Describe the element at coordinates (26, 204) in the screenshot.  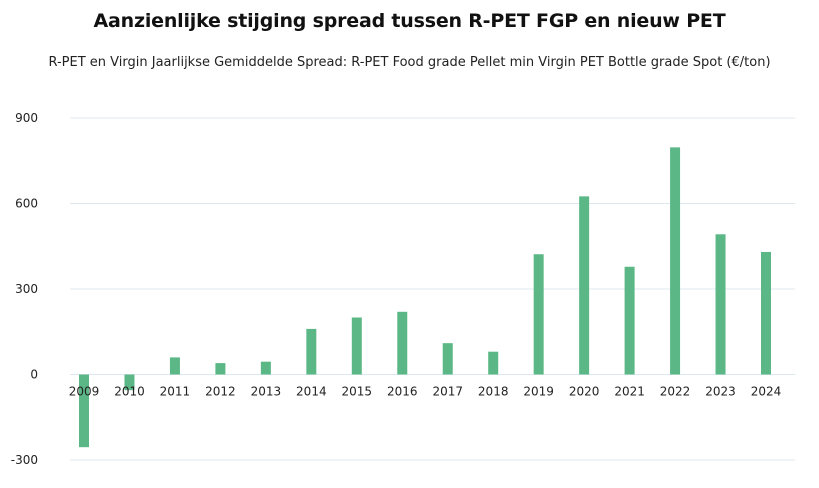
I see `y-tick-label: 600` at that location.